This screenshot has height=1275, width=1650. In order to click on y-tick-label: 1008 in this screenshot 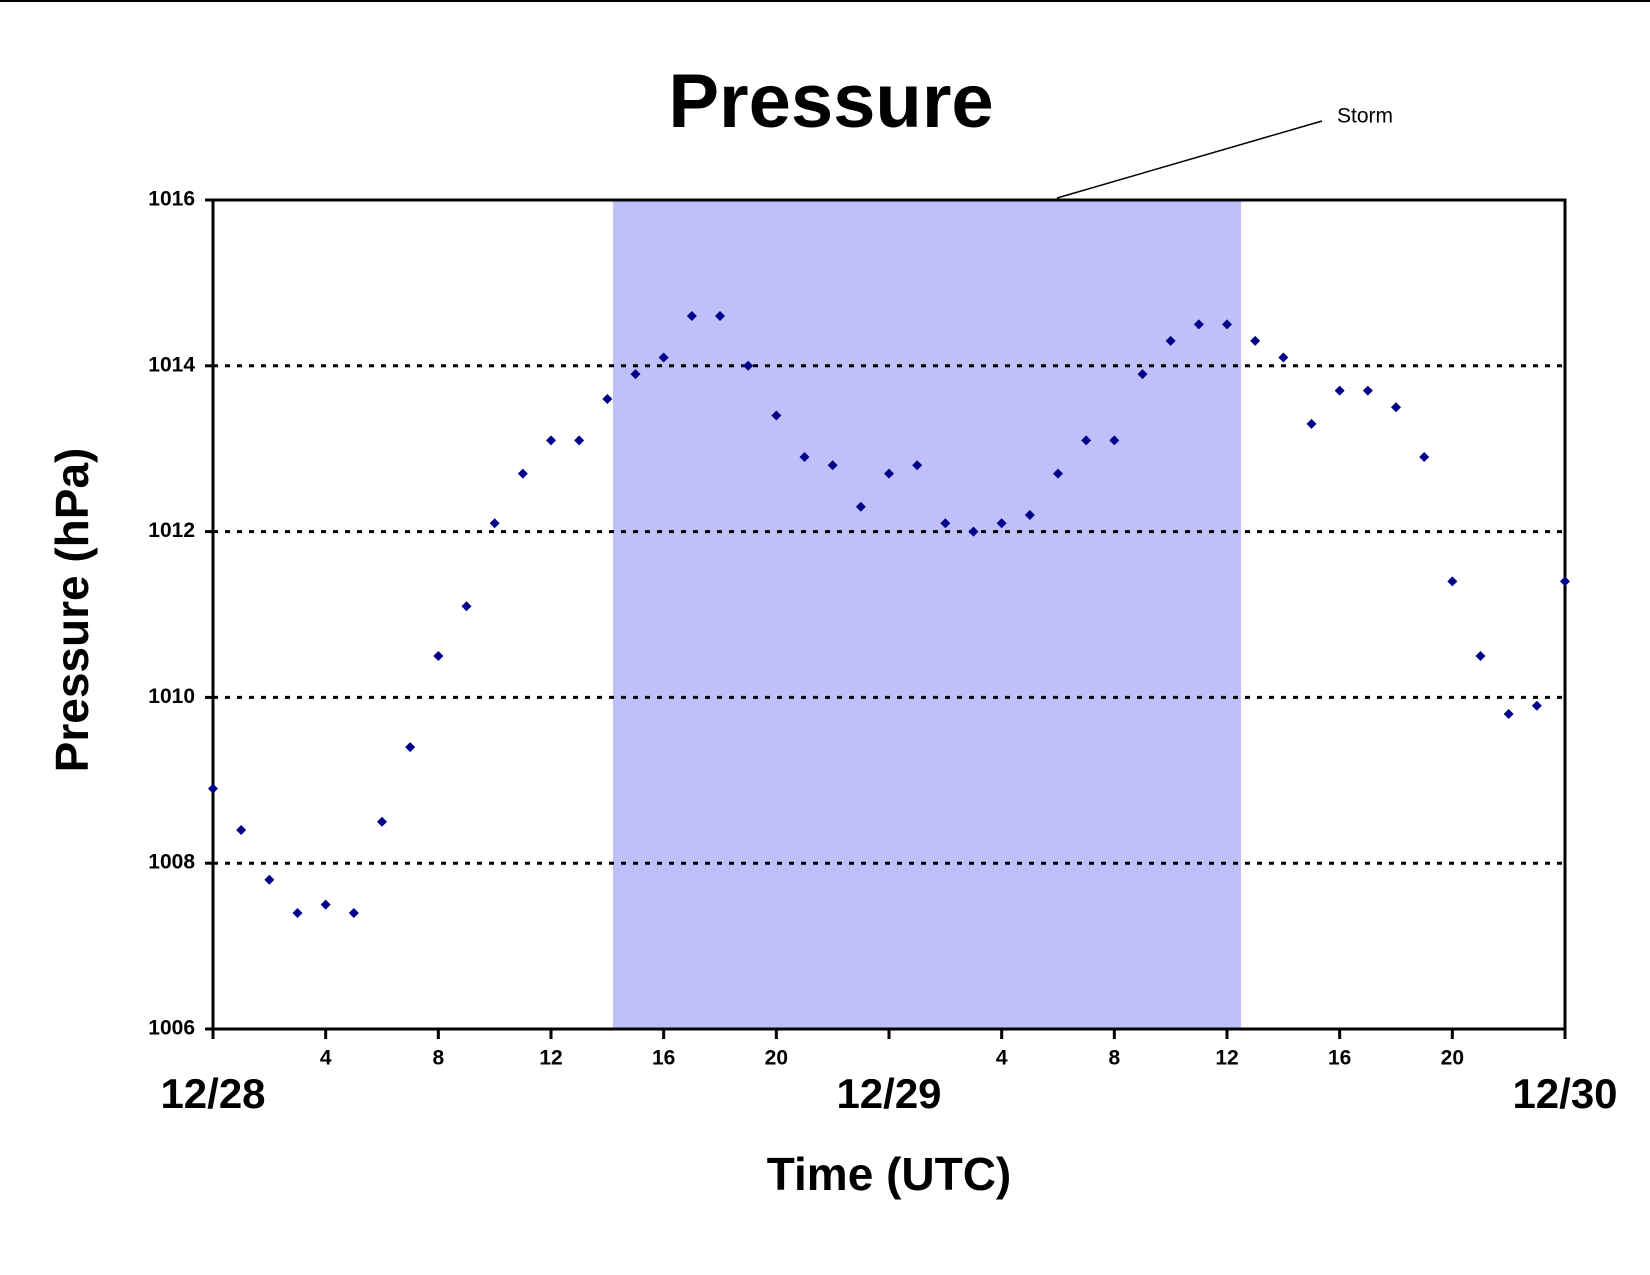, I will do `click(171, 862)`.